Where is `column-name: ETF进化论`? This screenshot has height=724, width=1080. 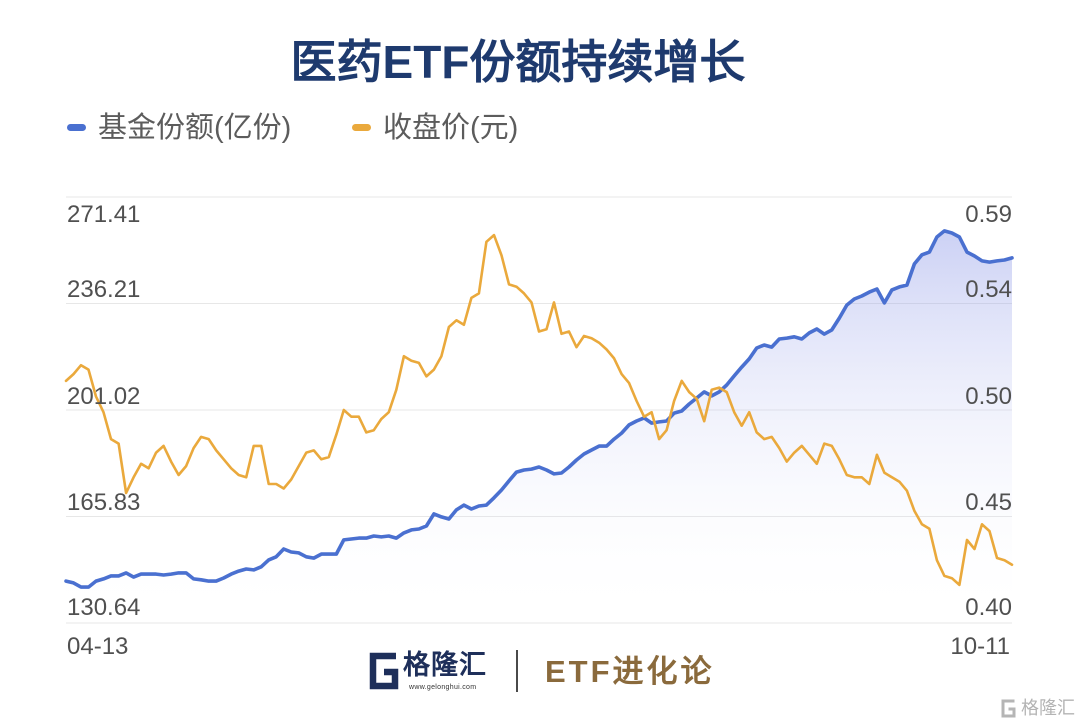 column-name: ETF进化论 is located at coordinates (630, 671).